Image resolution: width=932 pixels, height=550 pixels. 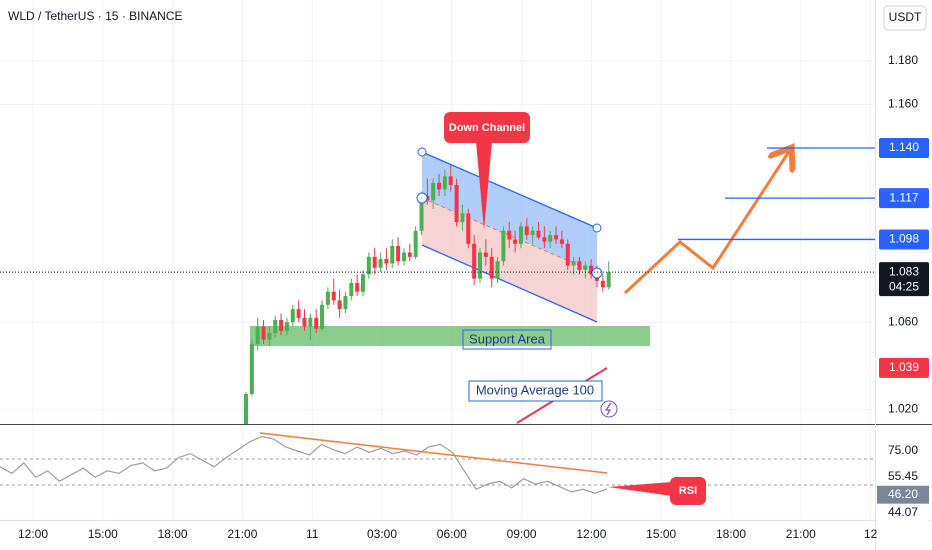 I want to click on price-label: 1.098, so click(x=904, y=239).